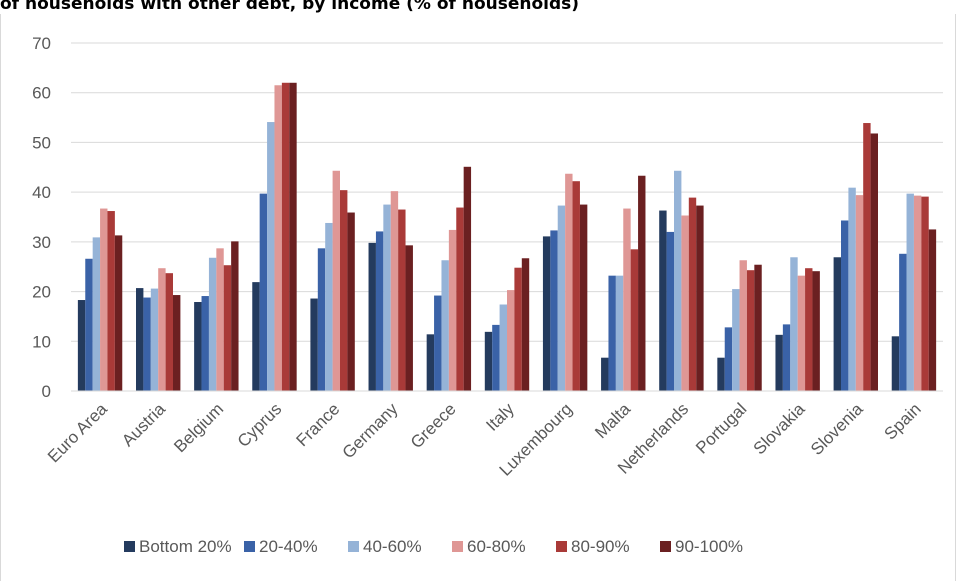  What do you see at coordinates (511, 340) in the screenshot?
I see `bar-italy-60-80pct` at bounding box center [511, 340].